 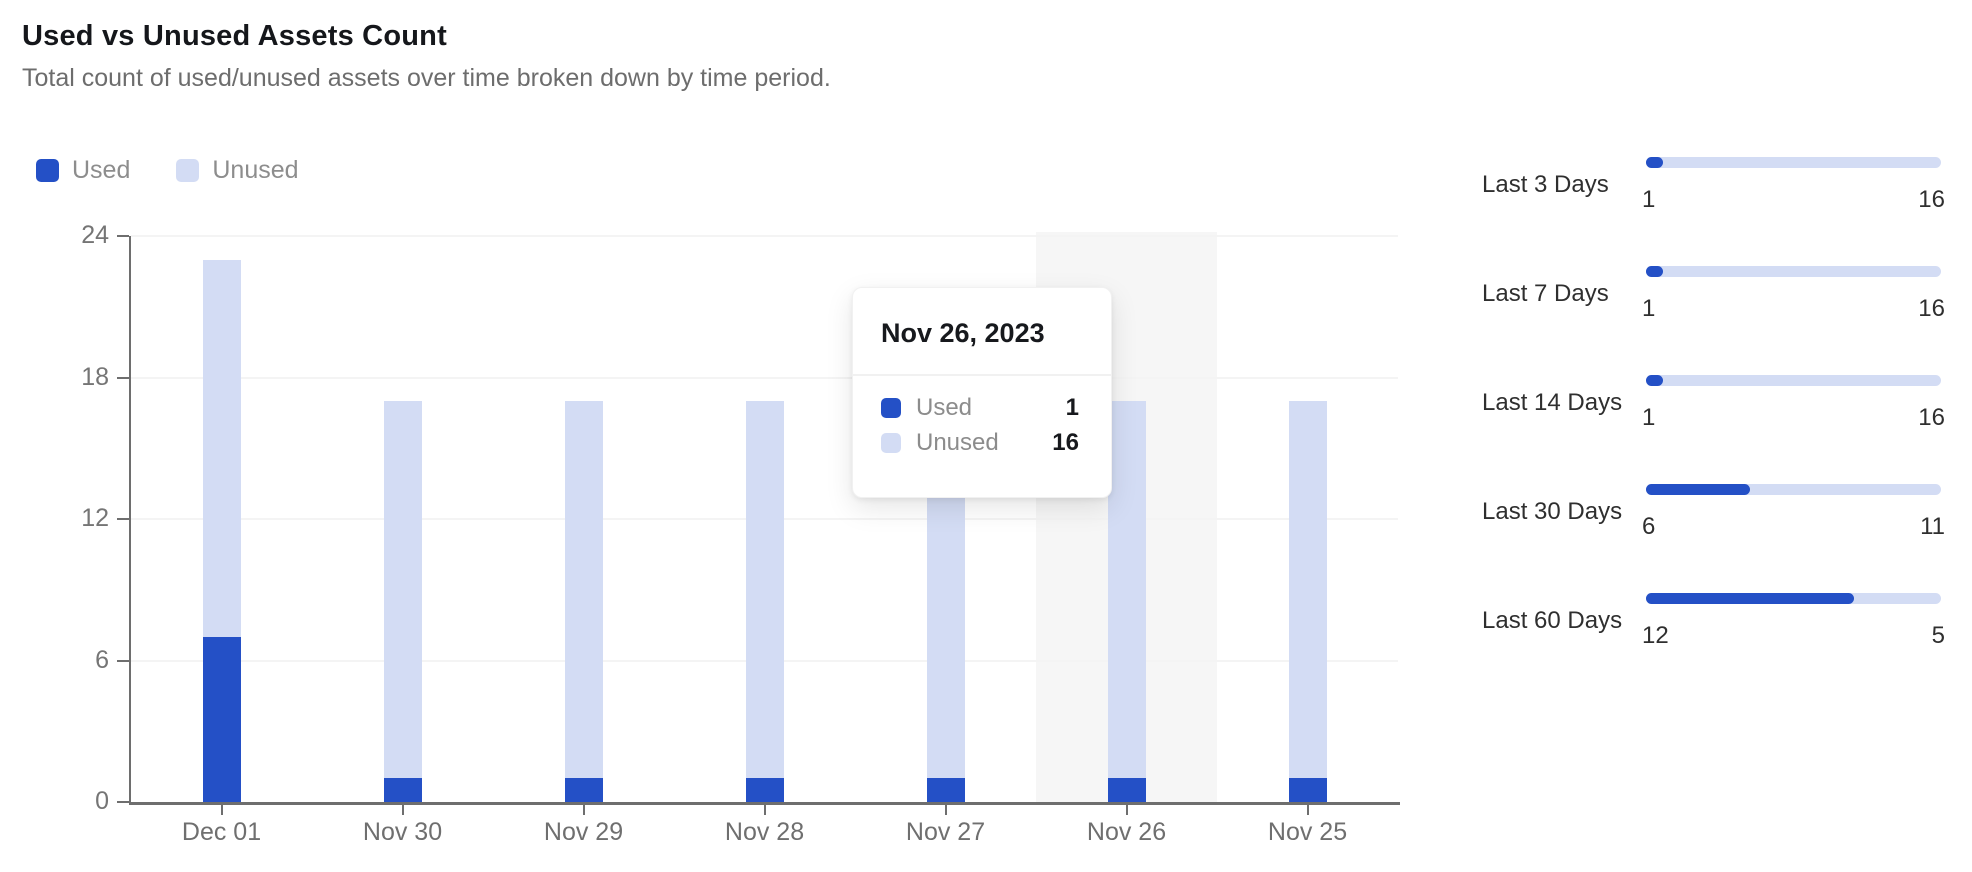 I want to click on tooltip-rows: Used 1 Unused 16, so click(x=982, y=436).